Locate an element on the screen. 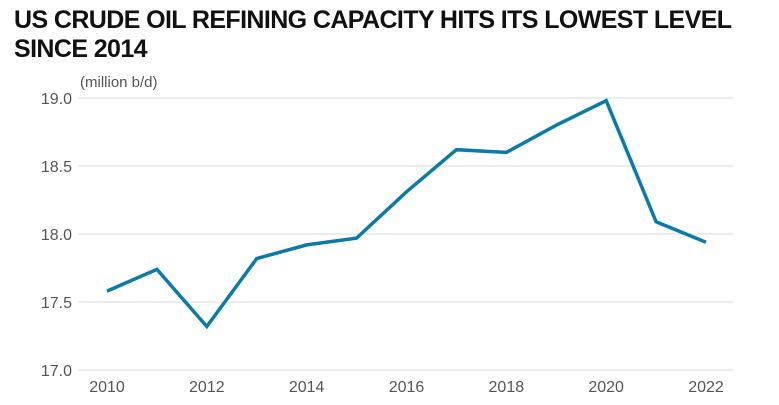 This screenshot has width=779, height=405. x-tick-label: 2016 is located at coordinates (407, 387).